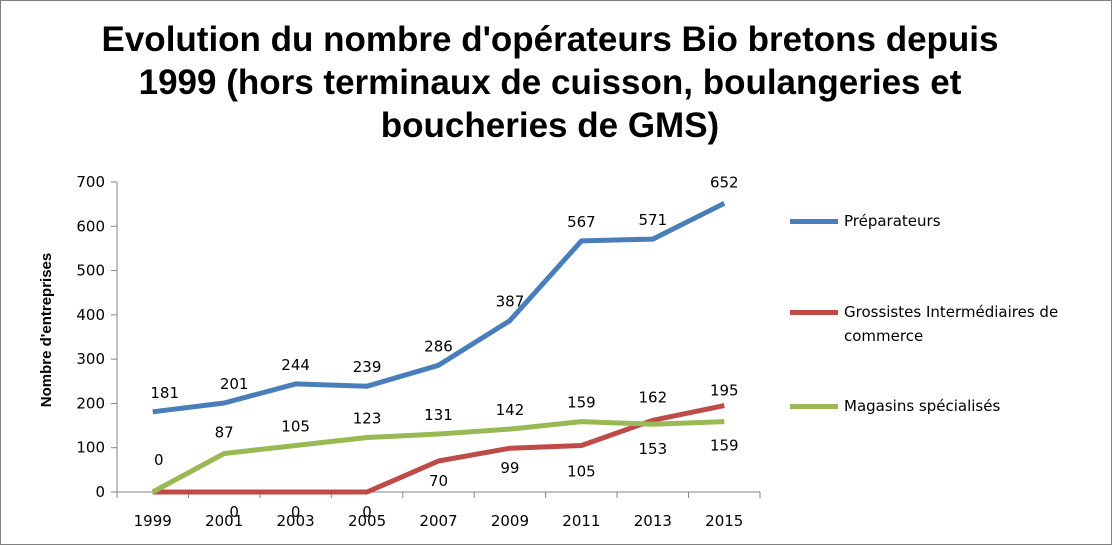 The height and width of the screenshot is (545, 1112). I want to click on data-label-preparateurs: 239, so click(367, 367).